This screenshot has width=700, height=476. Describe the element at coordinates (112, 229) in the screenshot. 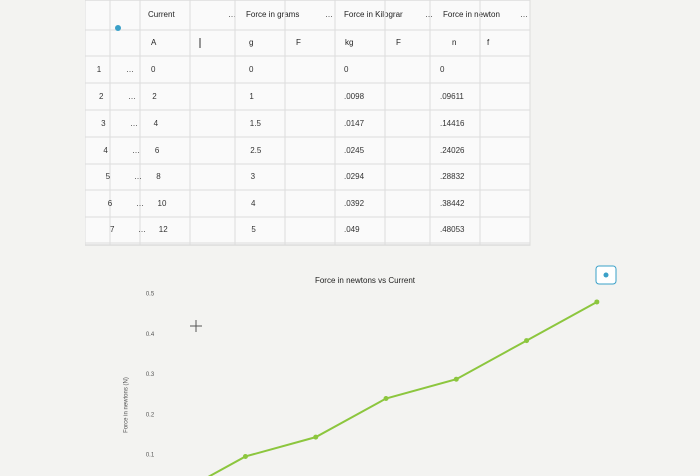

I see `row-number: 7` at that location.